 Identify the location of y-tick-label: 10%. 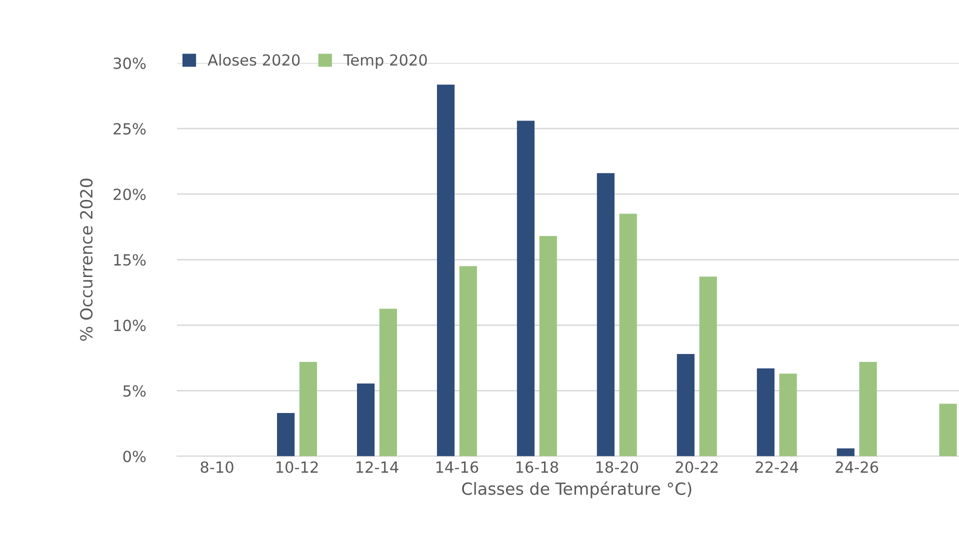
(130, 326).